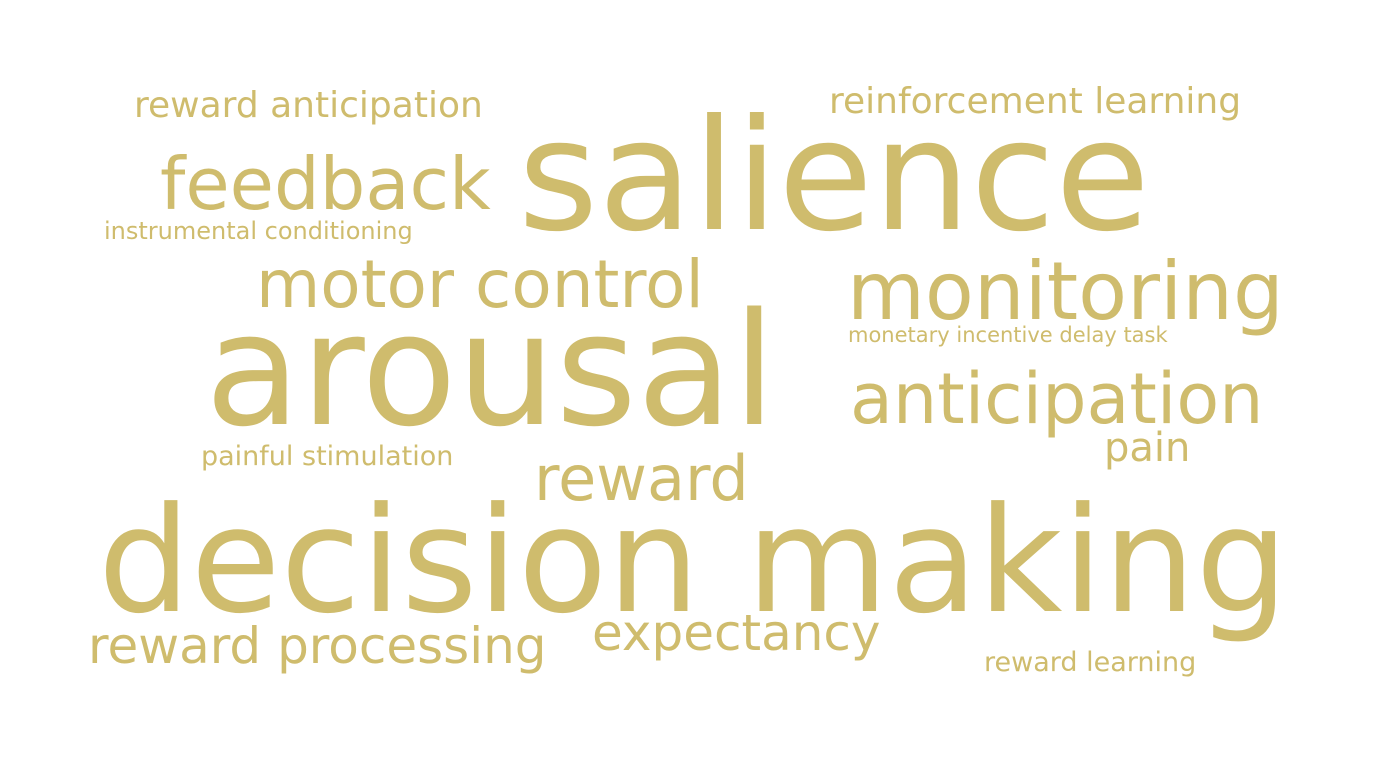  I want to click on word-reward-processing: reward processing, so click(317, 646).